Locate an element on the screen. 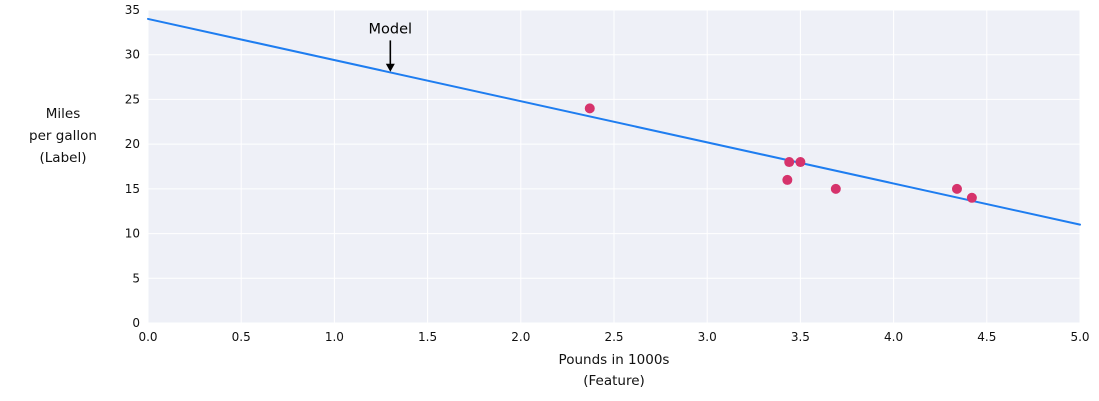  annotation-text: Model is located at coordinates (391, 29).